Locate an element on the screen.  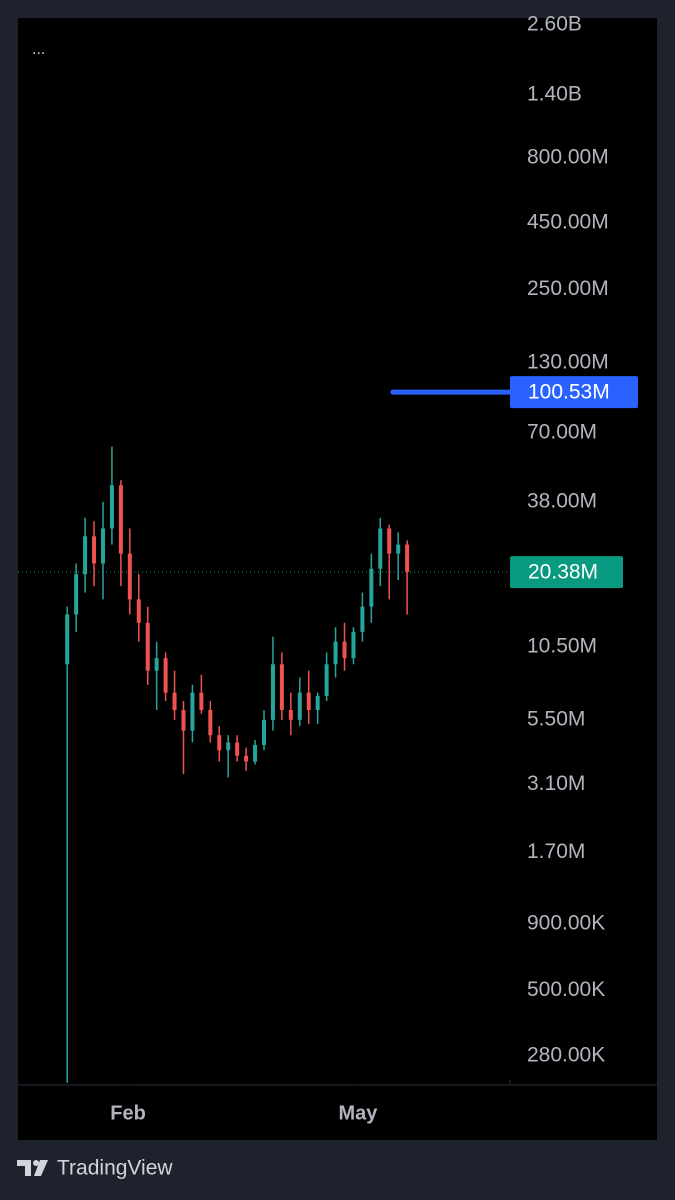
last-price-label: 20.38M is located at coordinates (563, 572).